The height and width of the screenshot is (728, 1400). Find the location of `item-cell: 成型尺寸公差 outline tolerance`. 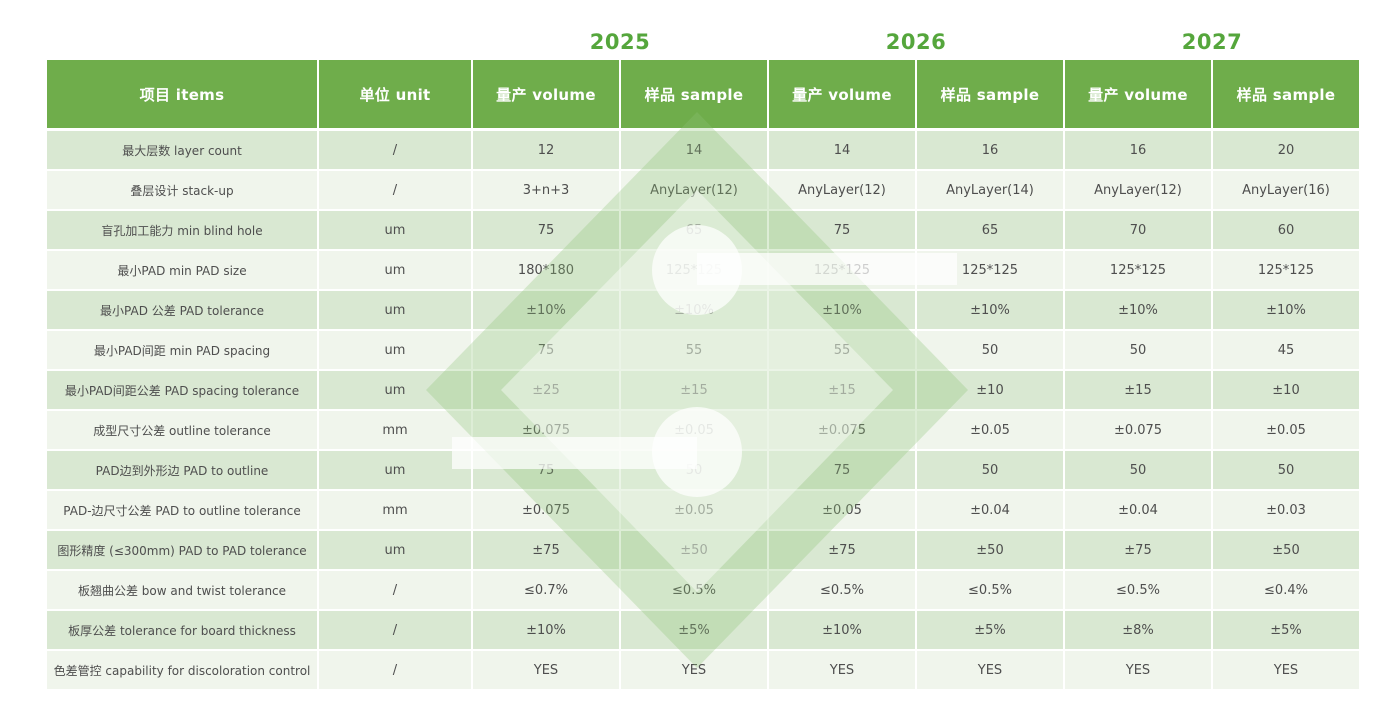

item-cell: 成型尺寸公差 outline tolerance is located at coordinates (182, 430).